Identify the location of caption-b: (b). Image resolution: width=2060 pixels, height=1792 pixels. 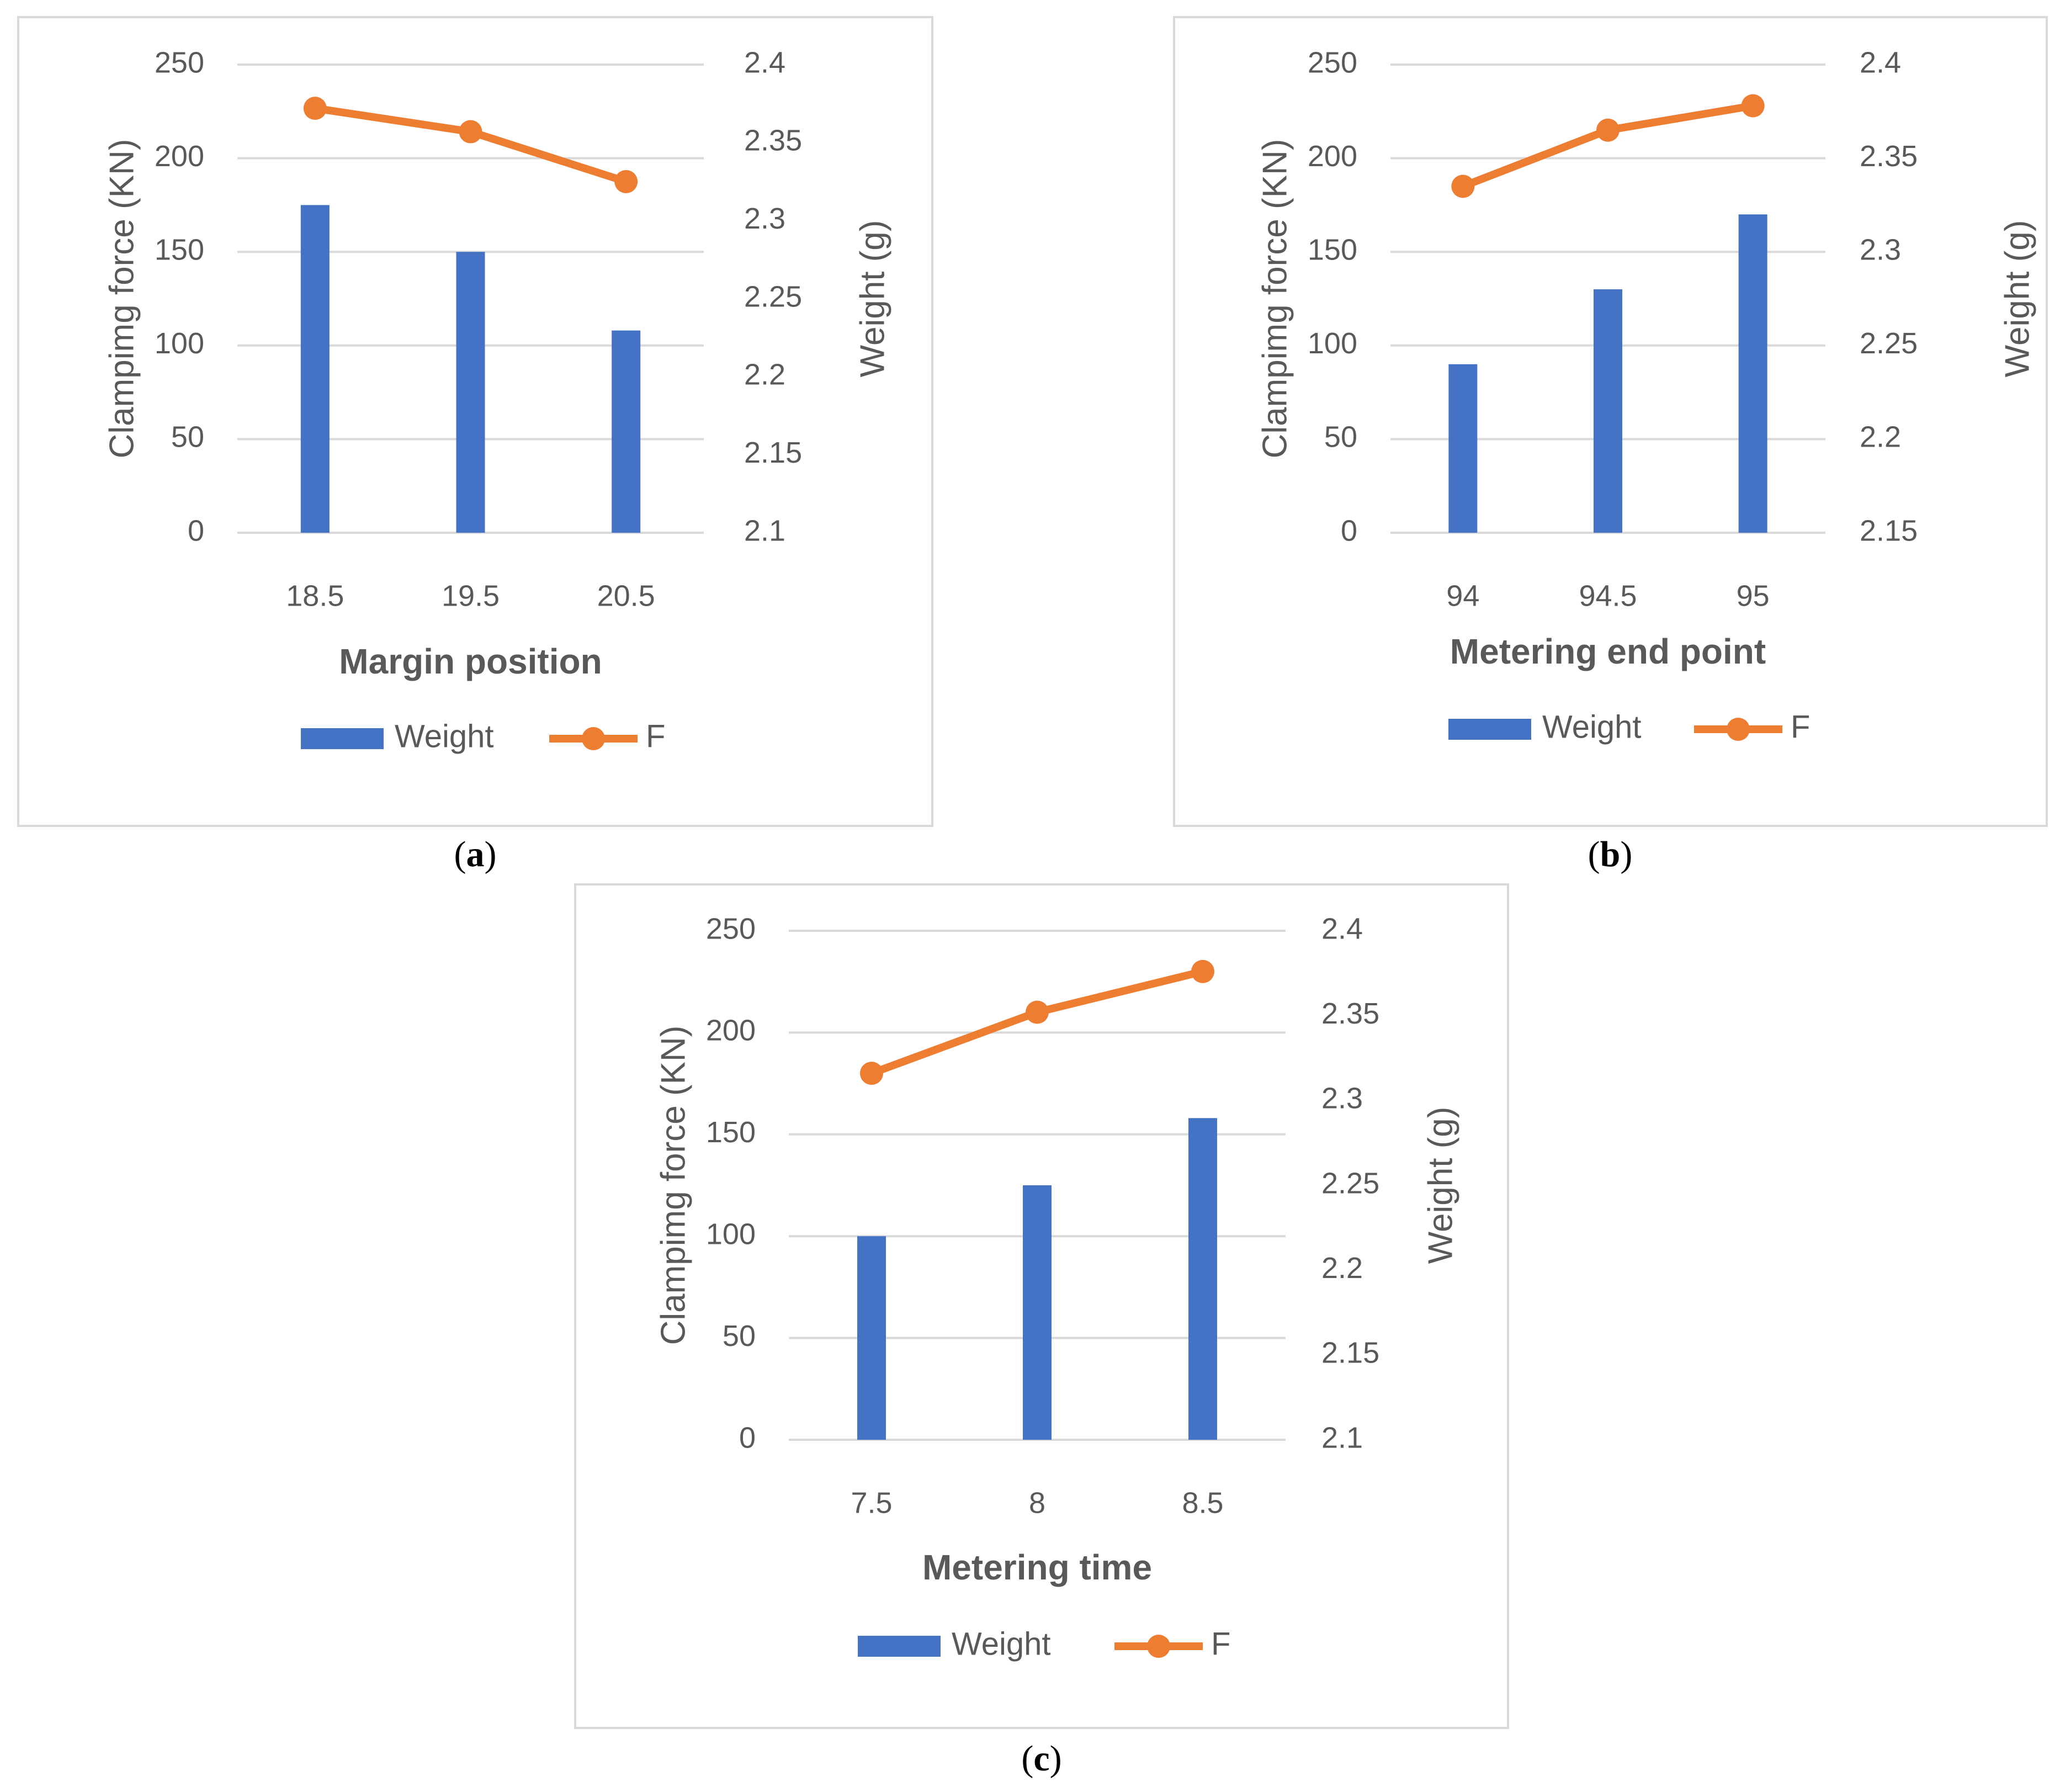
(1610, 854).